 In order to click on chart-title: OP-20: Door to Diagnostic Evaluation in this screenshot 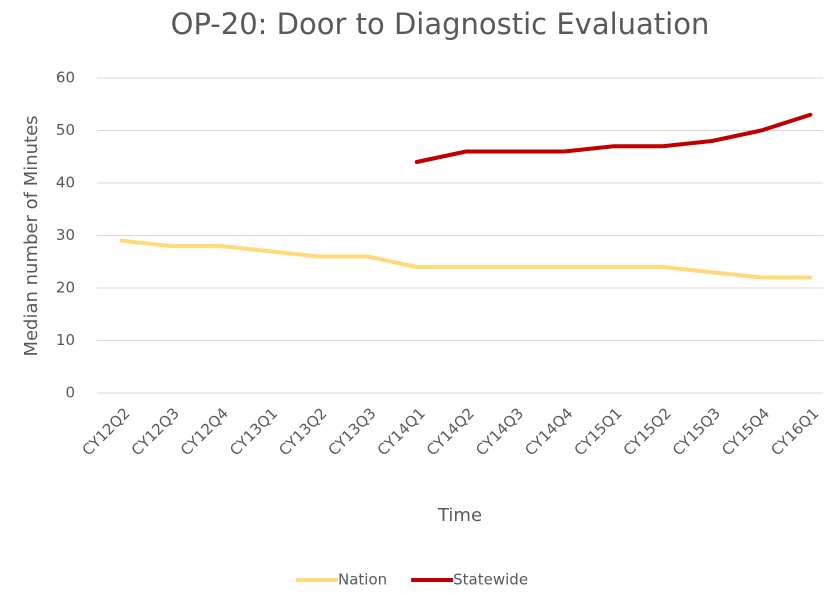, I will do `click(440, 24)`.